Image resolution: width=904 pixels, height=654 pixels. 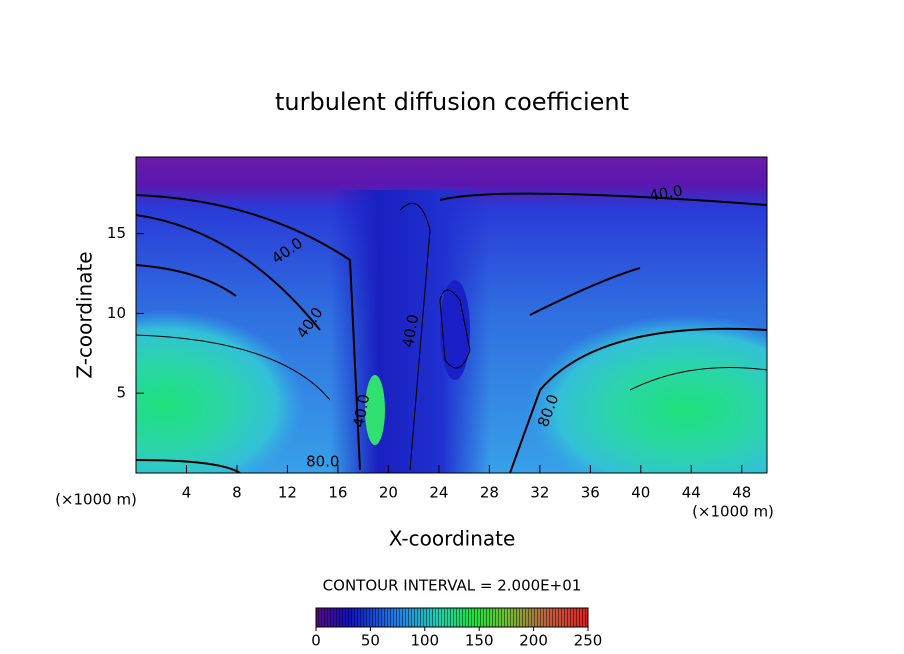 I want to click on colorbar-tick-label: 100, so click(x=424, y=641).